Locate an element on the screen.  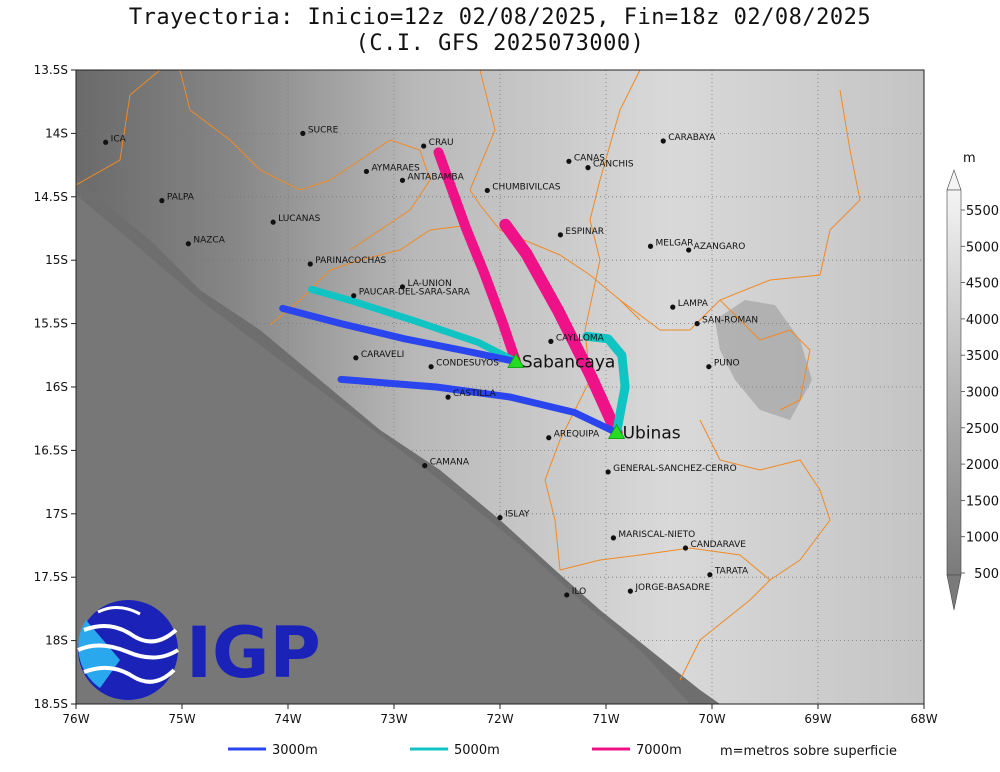
place-label: LUCANAS is located at coordinates (299, 219).